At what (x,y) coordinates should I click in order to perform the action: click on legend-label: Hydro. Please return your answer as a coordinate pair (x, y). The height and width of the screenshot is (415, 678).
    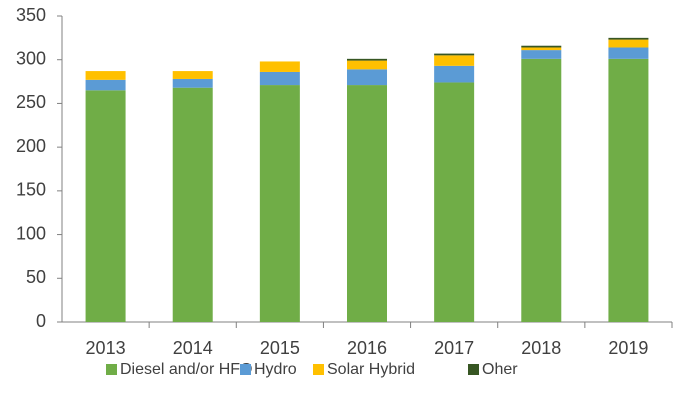
    Looking at the image, I should click on (275, 369).